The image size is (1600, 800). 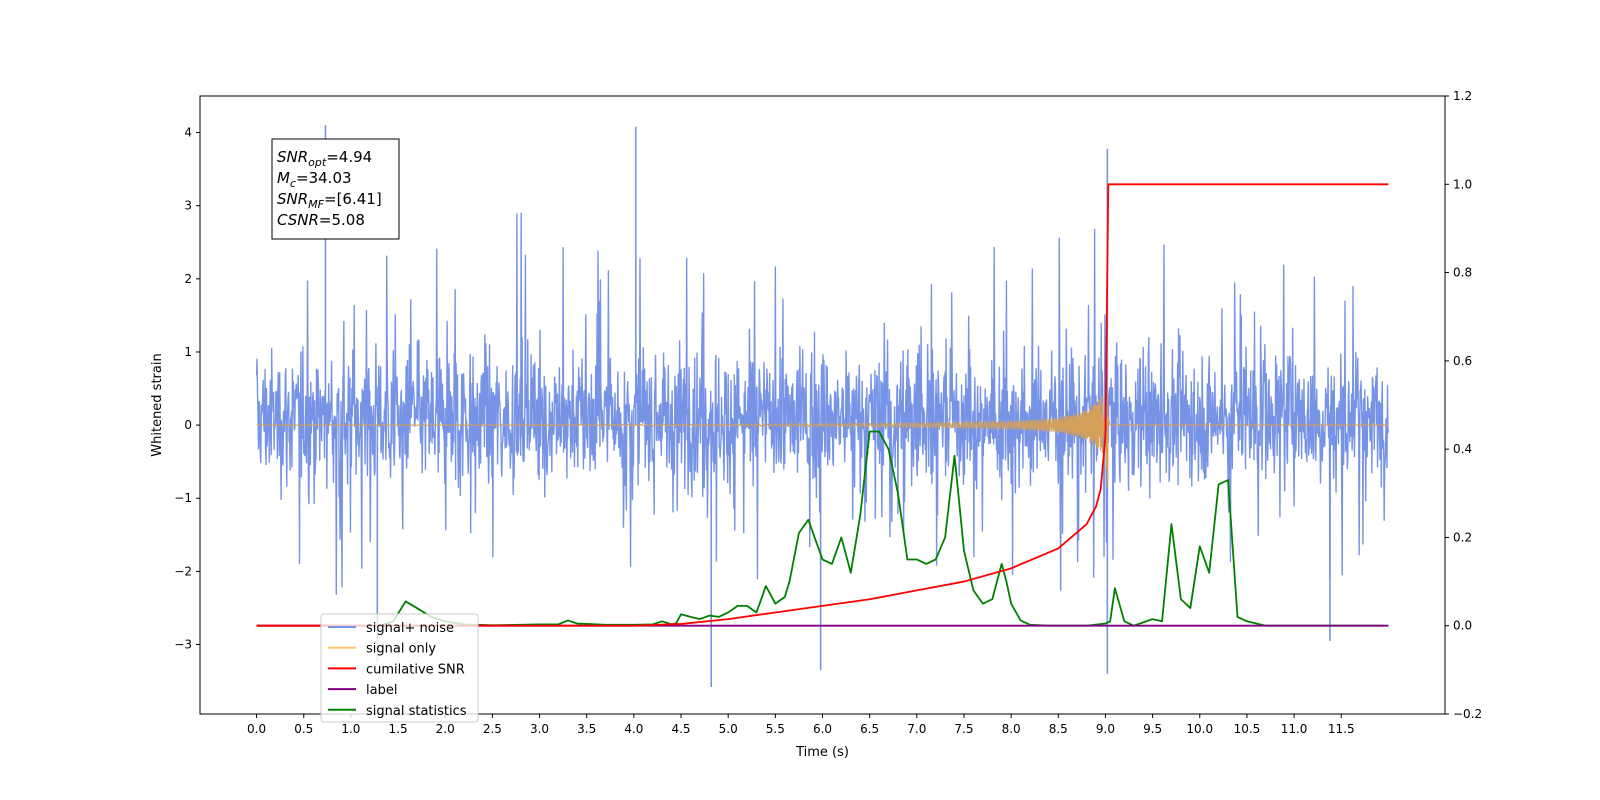 What do you see at coordinates (157, 404) in the screenshot?
I see `y-axis-label: Whitened strain` at bounding box center [157, 404].